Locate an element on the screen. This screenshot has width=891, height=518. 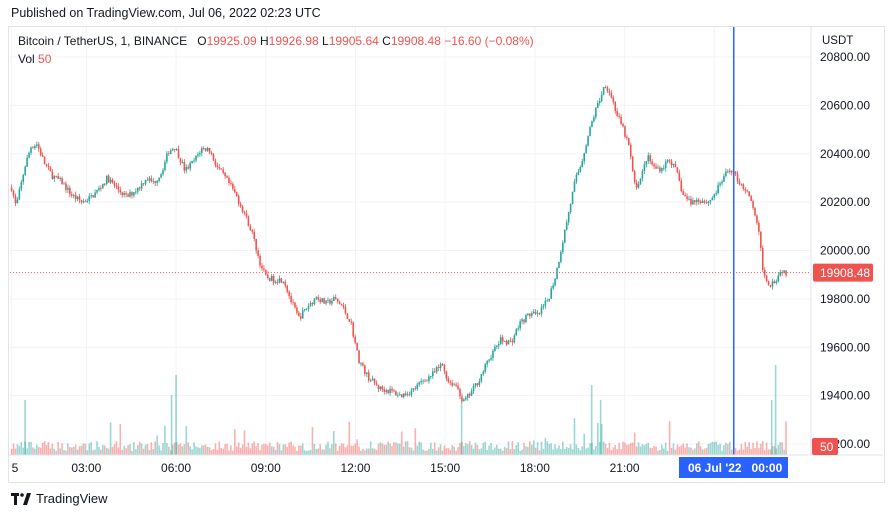
symbol-title: Bitcoin / TetherUS, 1, BINANCE is located at coordinates (103, 41).